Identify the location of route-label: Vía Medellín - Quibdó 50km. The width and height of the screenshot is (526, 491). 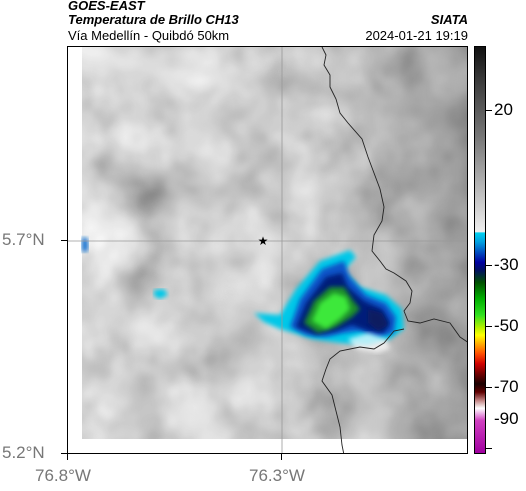
(149, 35).